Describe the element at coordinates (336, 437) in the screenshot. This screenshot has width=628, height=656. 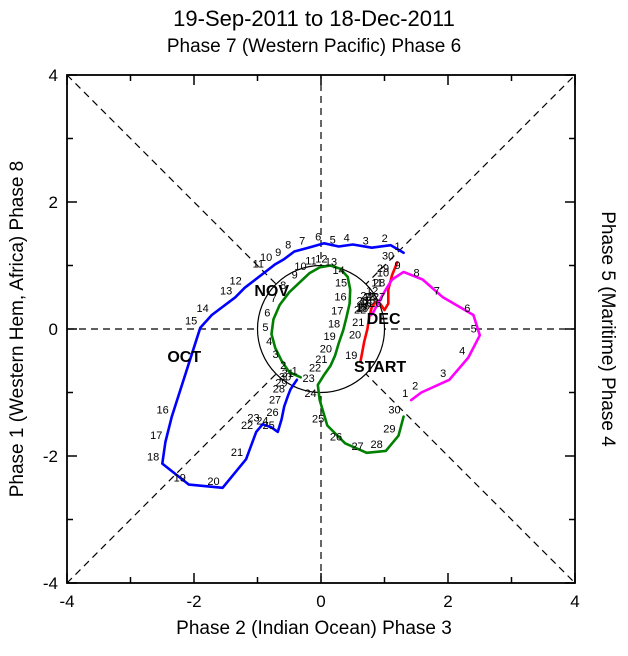
I see `svg-text: 26` at that location.